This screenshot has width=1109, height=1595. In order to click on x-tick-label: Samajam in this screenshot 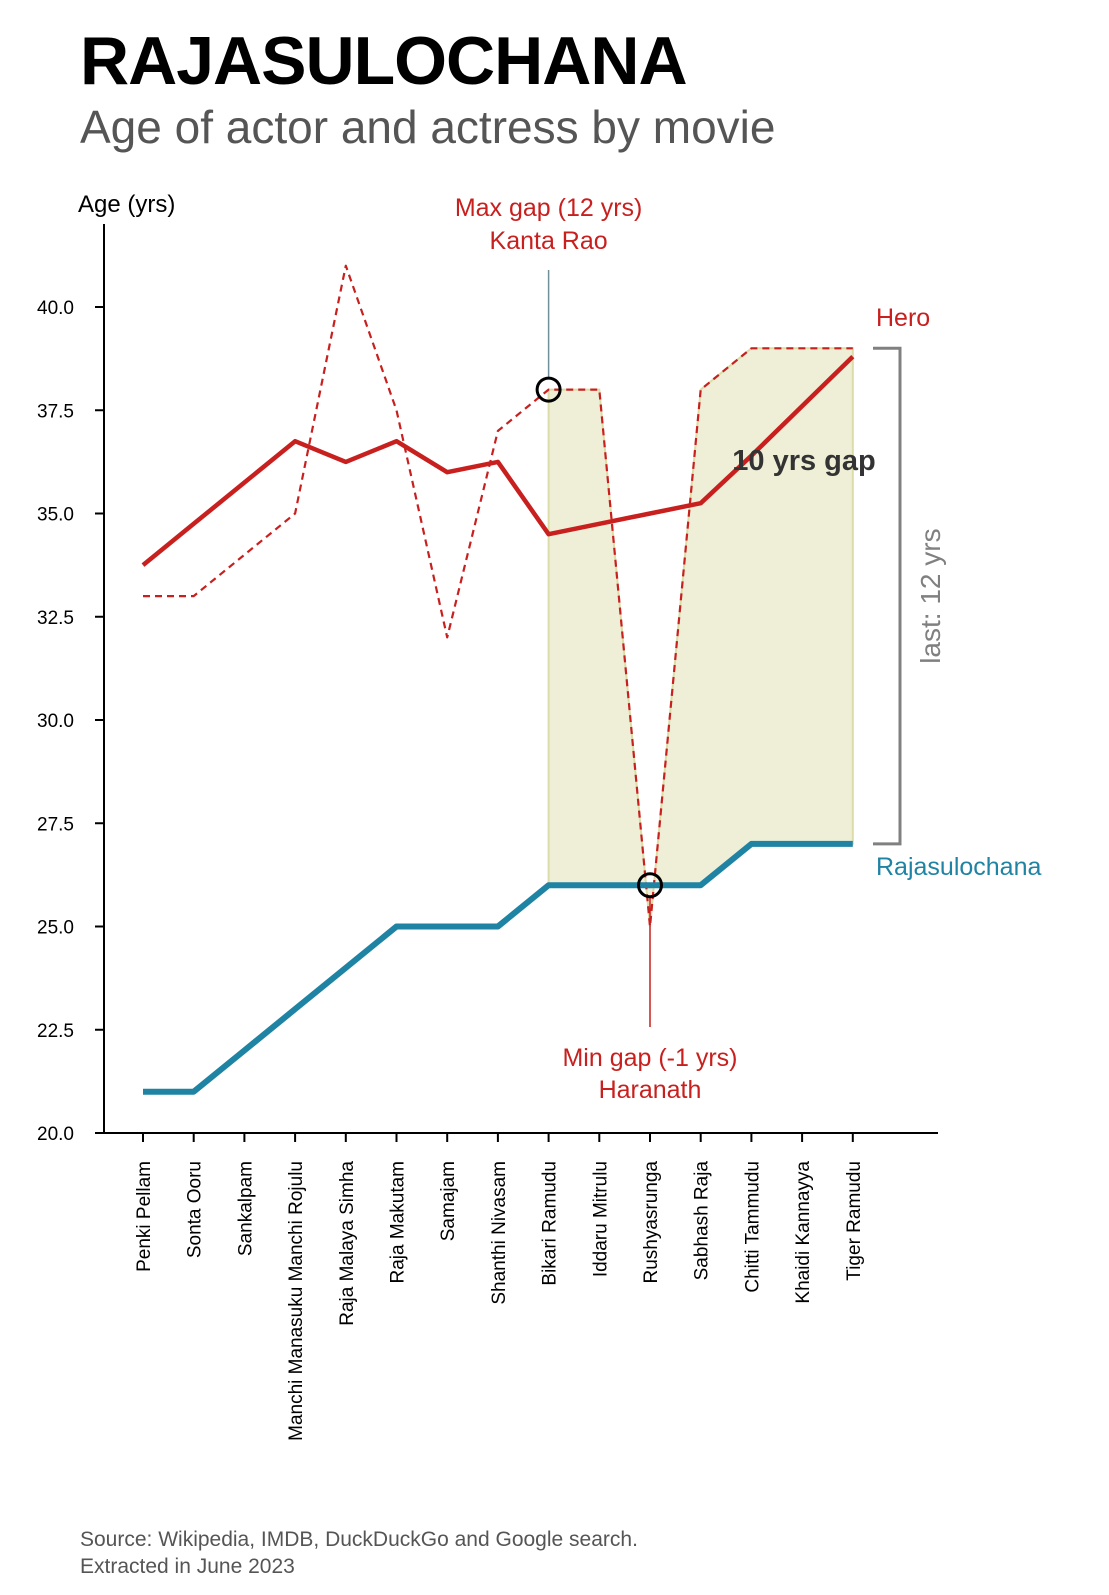, I will do `click(448, 1201)`.